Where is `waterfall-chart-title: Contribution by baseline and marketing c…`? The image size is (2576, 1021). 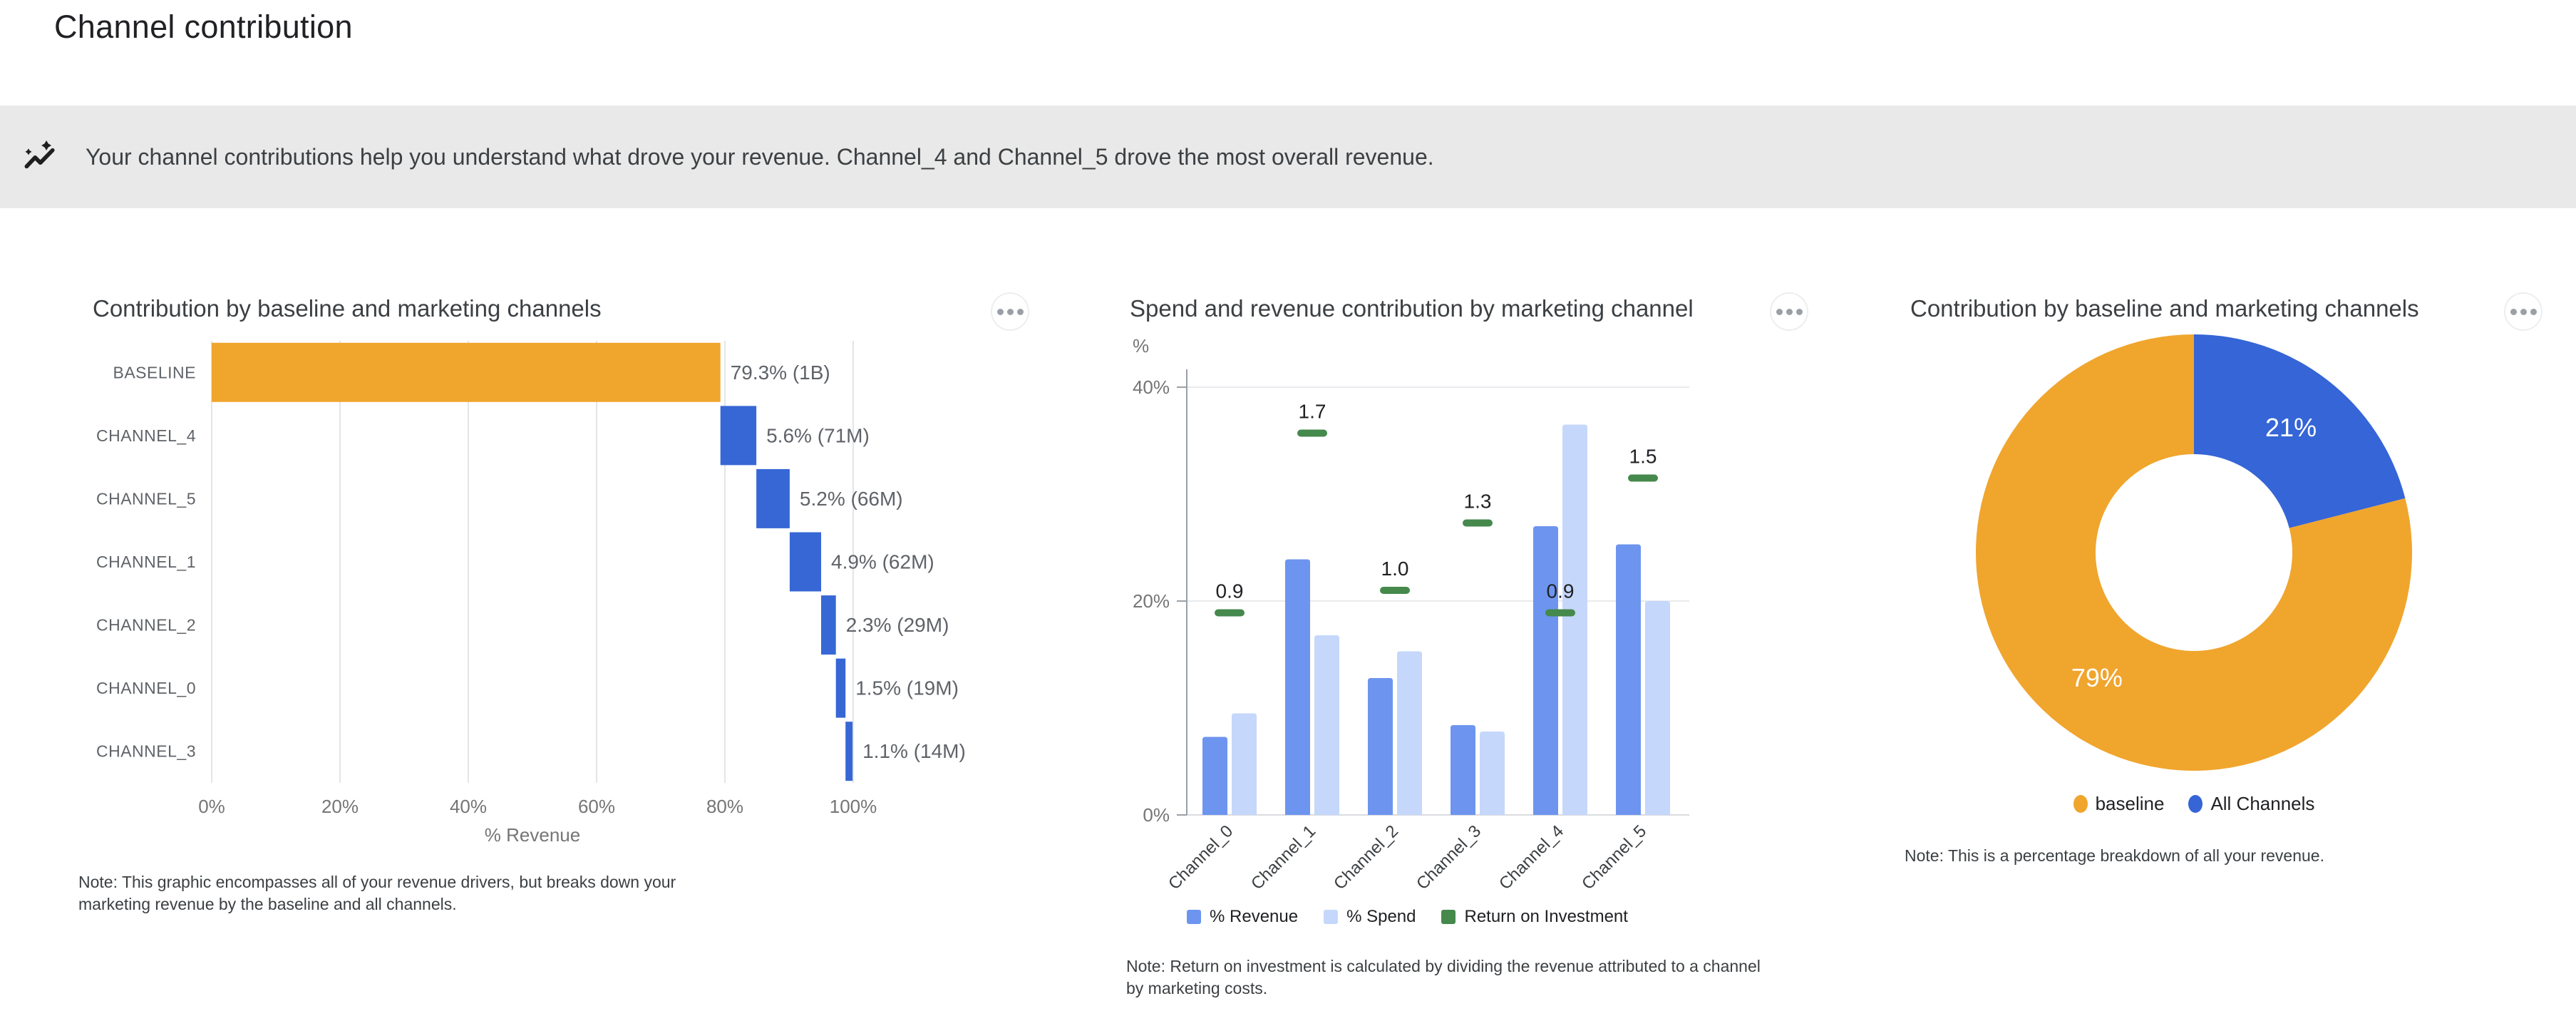 waterfall-chart-title: Contribution by baseline and marketing c… is located at coordinates (347, 308).